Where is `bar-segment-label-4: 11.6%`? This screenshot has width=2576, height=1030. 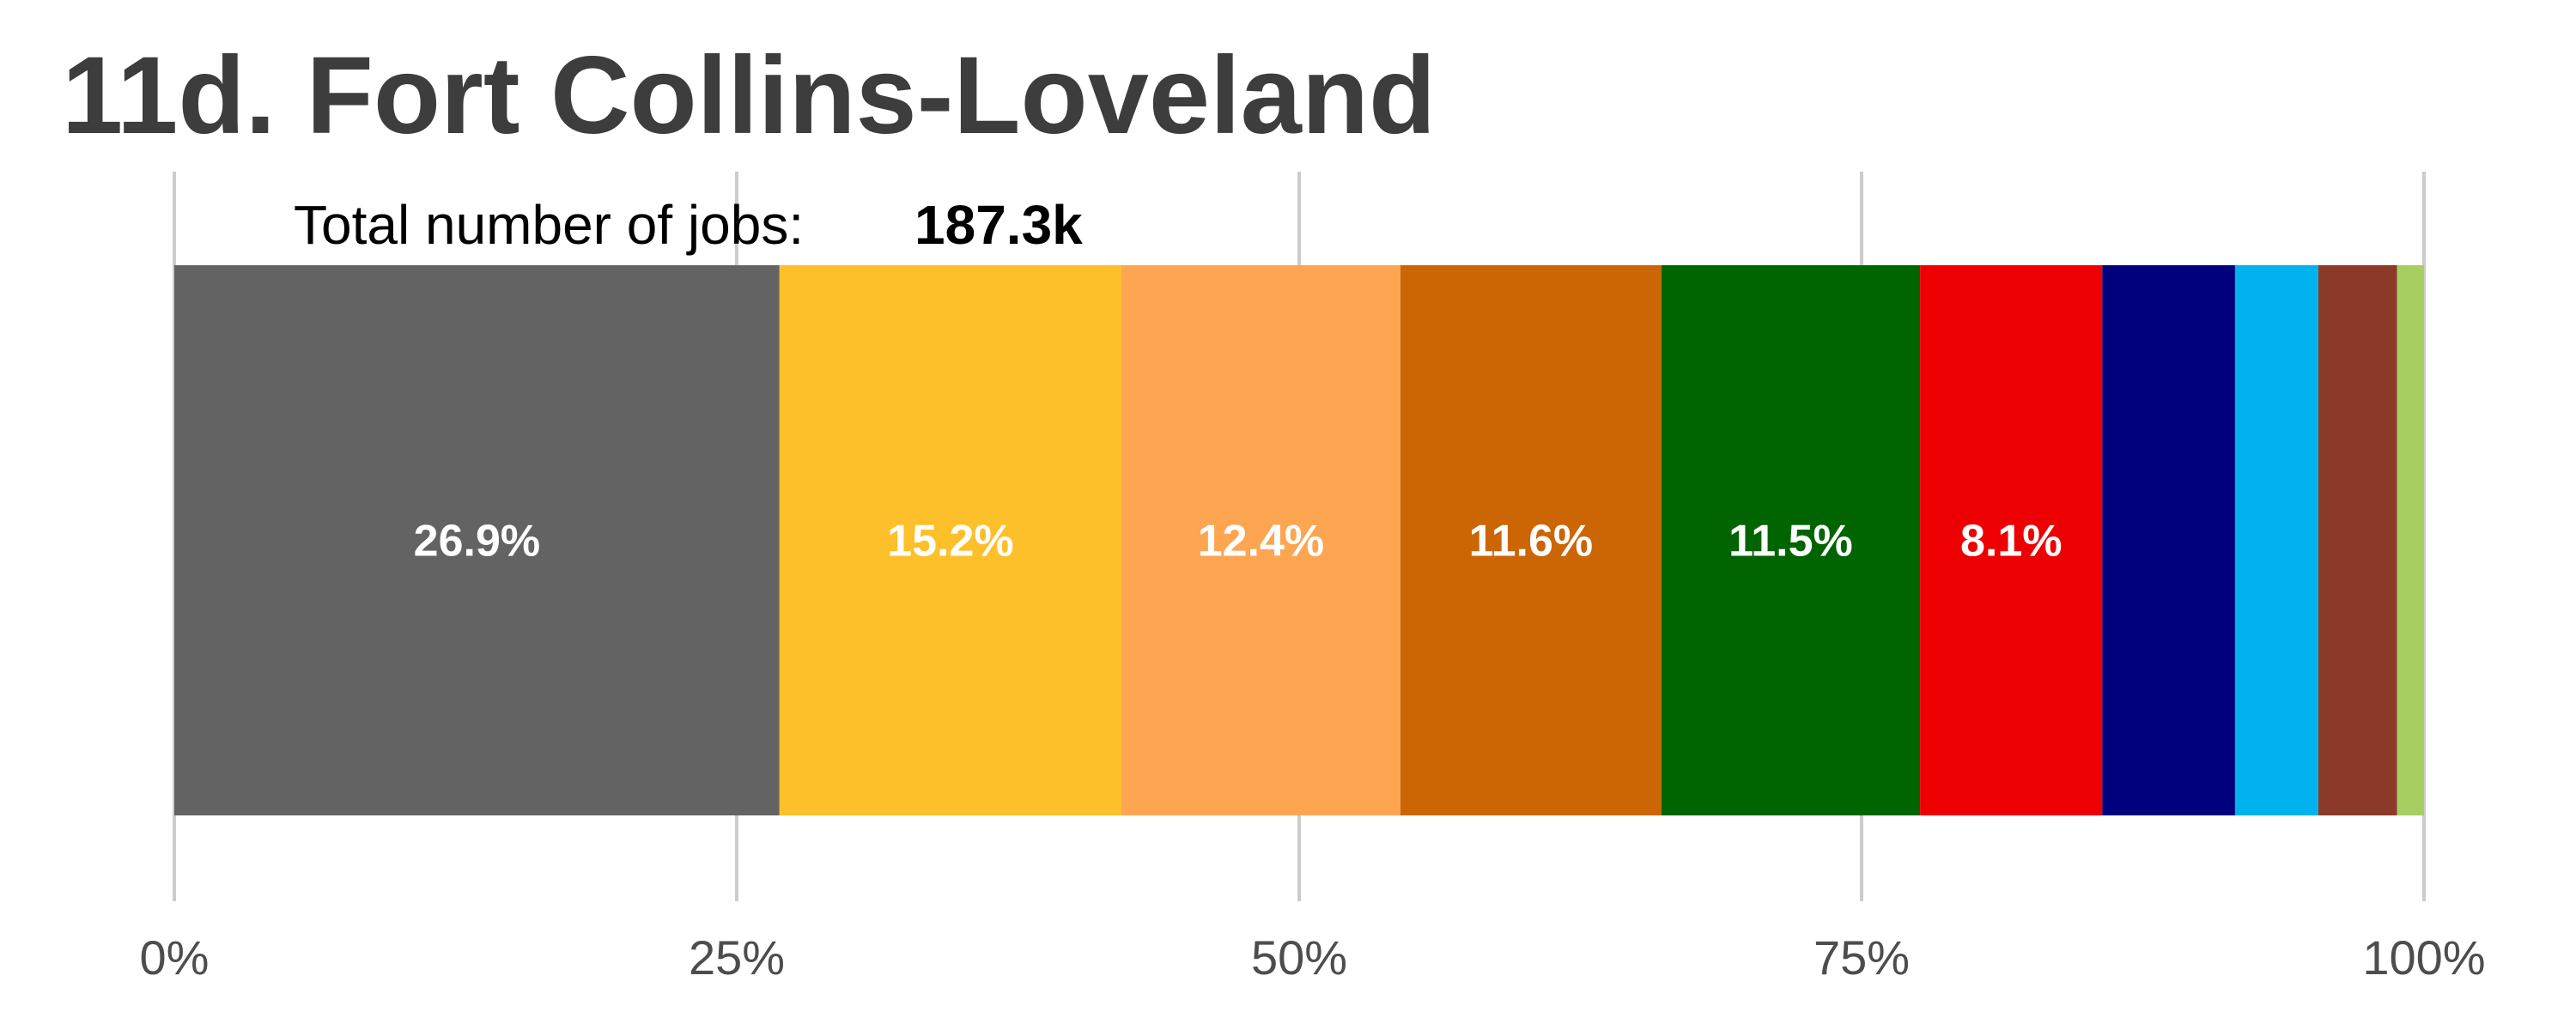 bar-segment-label-4: 11.6% is located at coordinates (1532, 541).